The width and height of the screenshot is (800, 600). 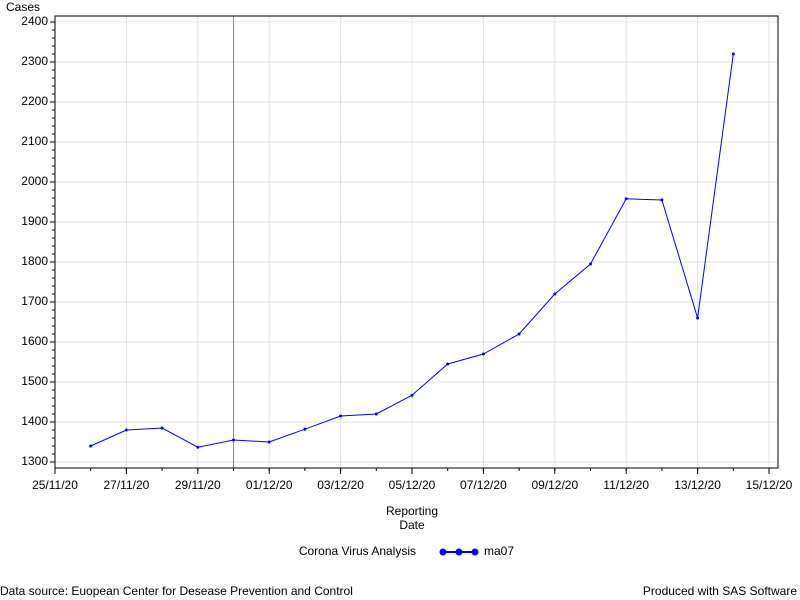 I want to click on x-tick-label: 03/12/20, so click(x=340, y=485).